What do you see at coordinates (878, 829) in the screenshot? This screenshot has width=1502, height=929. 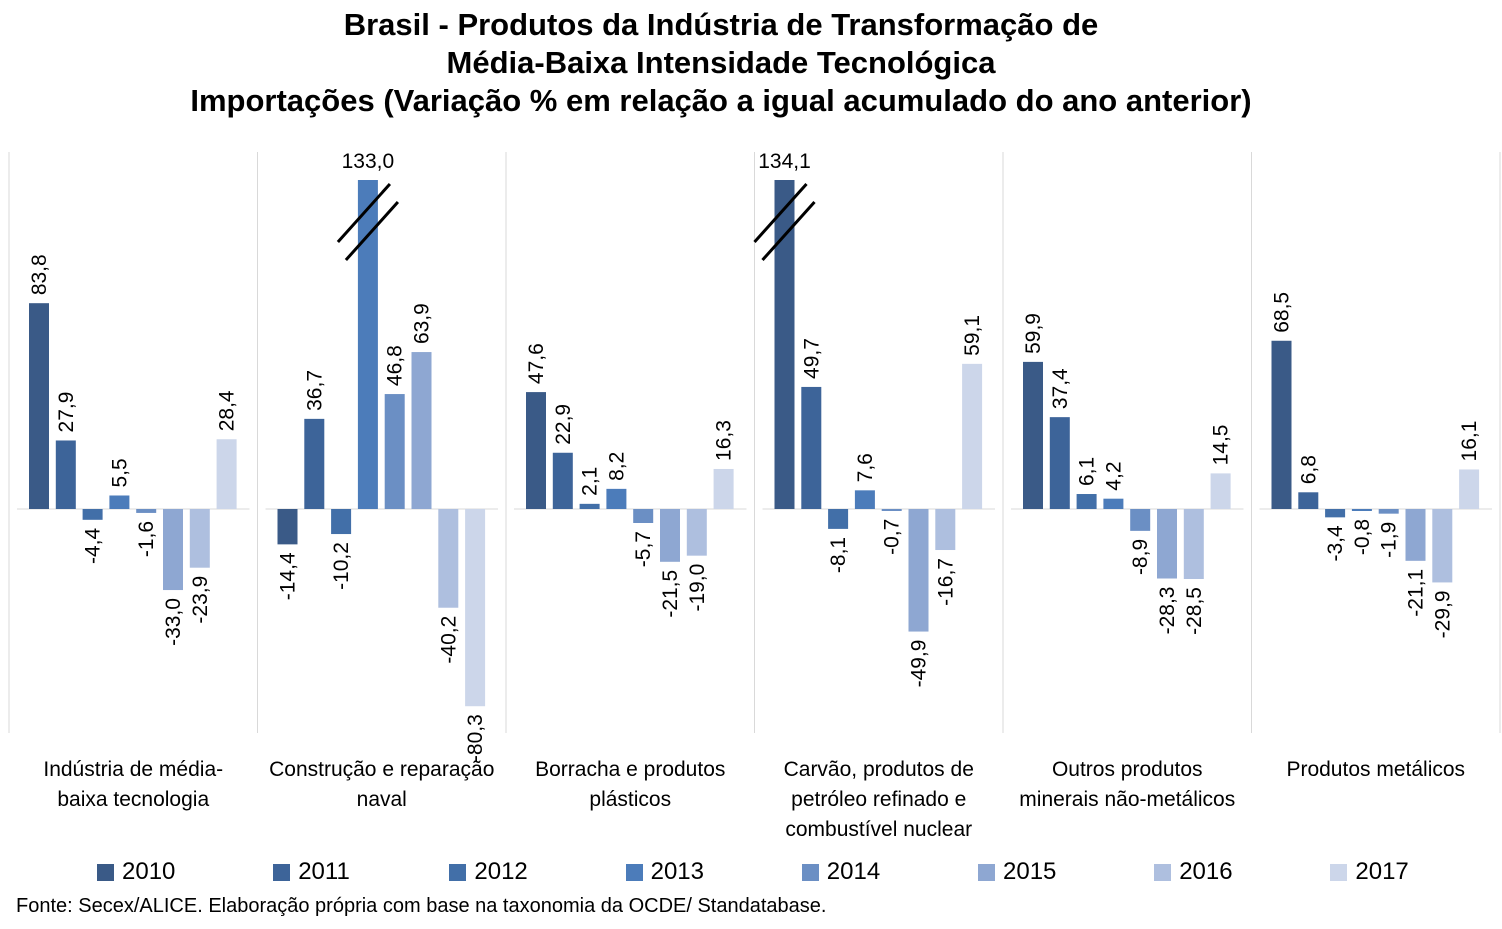 I see `category-label: combustível nuclear` at bounding box center [878, 829].